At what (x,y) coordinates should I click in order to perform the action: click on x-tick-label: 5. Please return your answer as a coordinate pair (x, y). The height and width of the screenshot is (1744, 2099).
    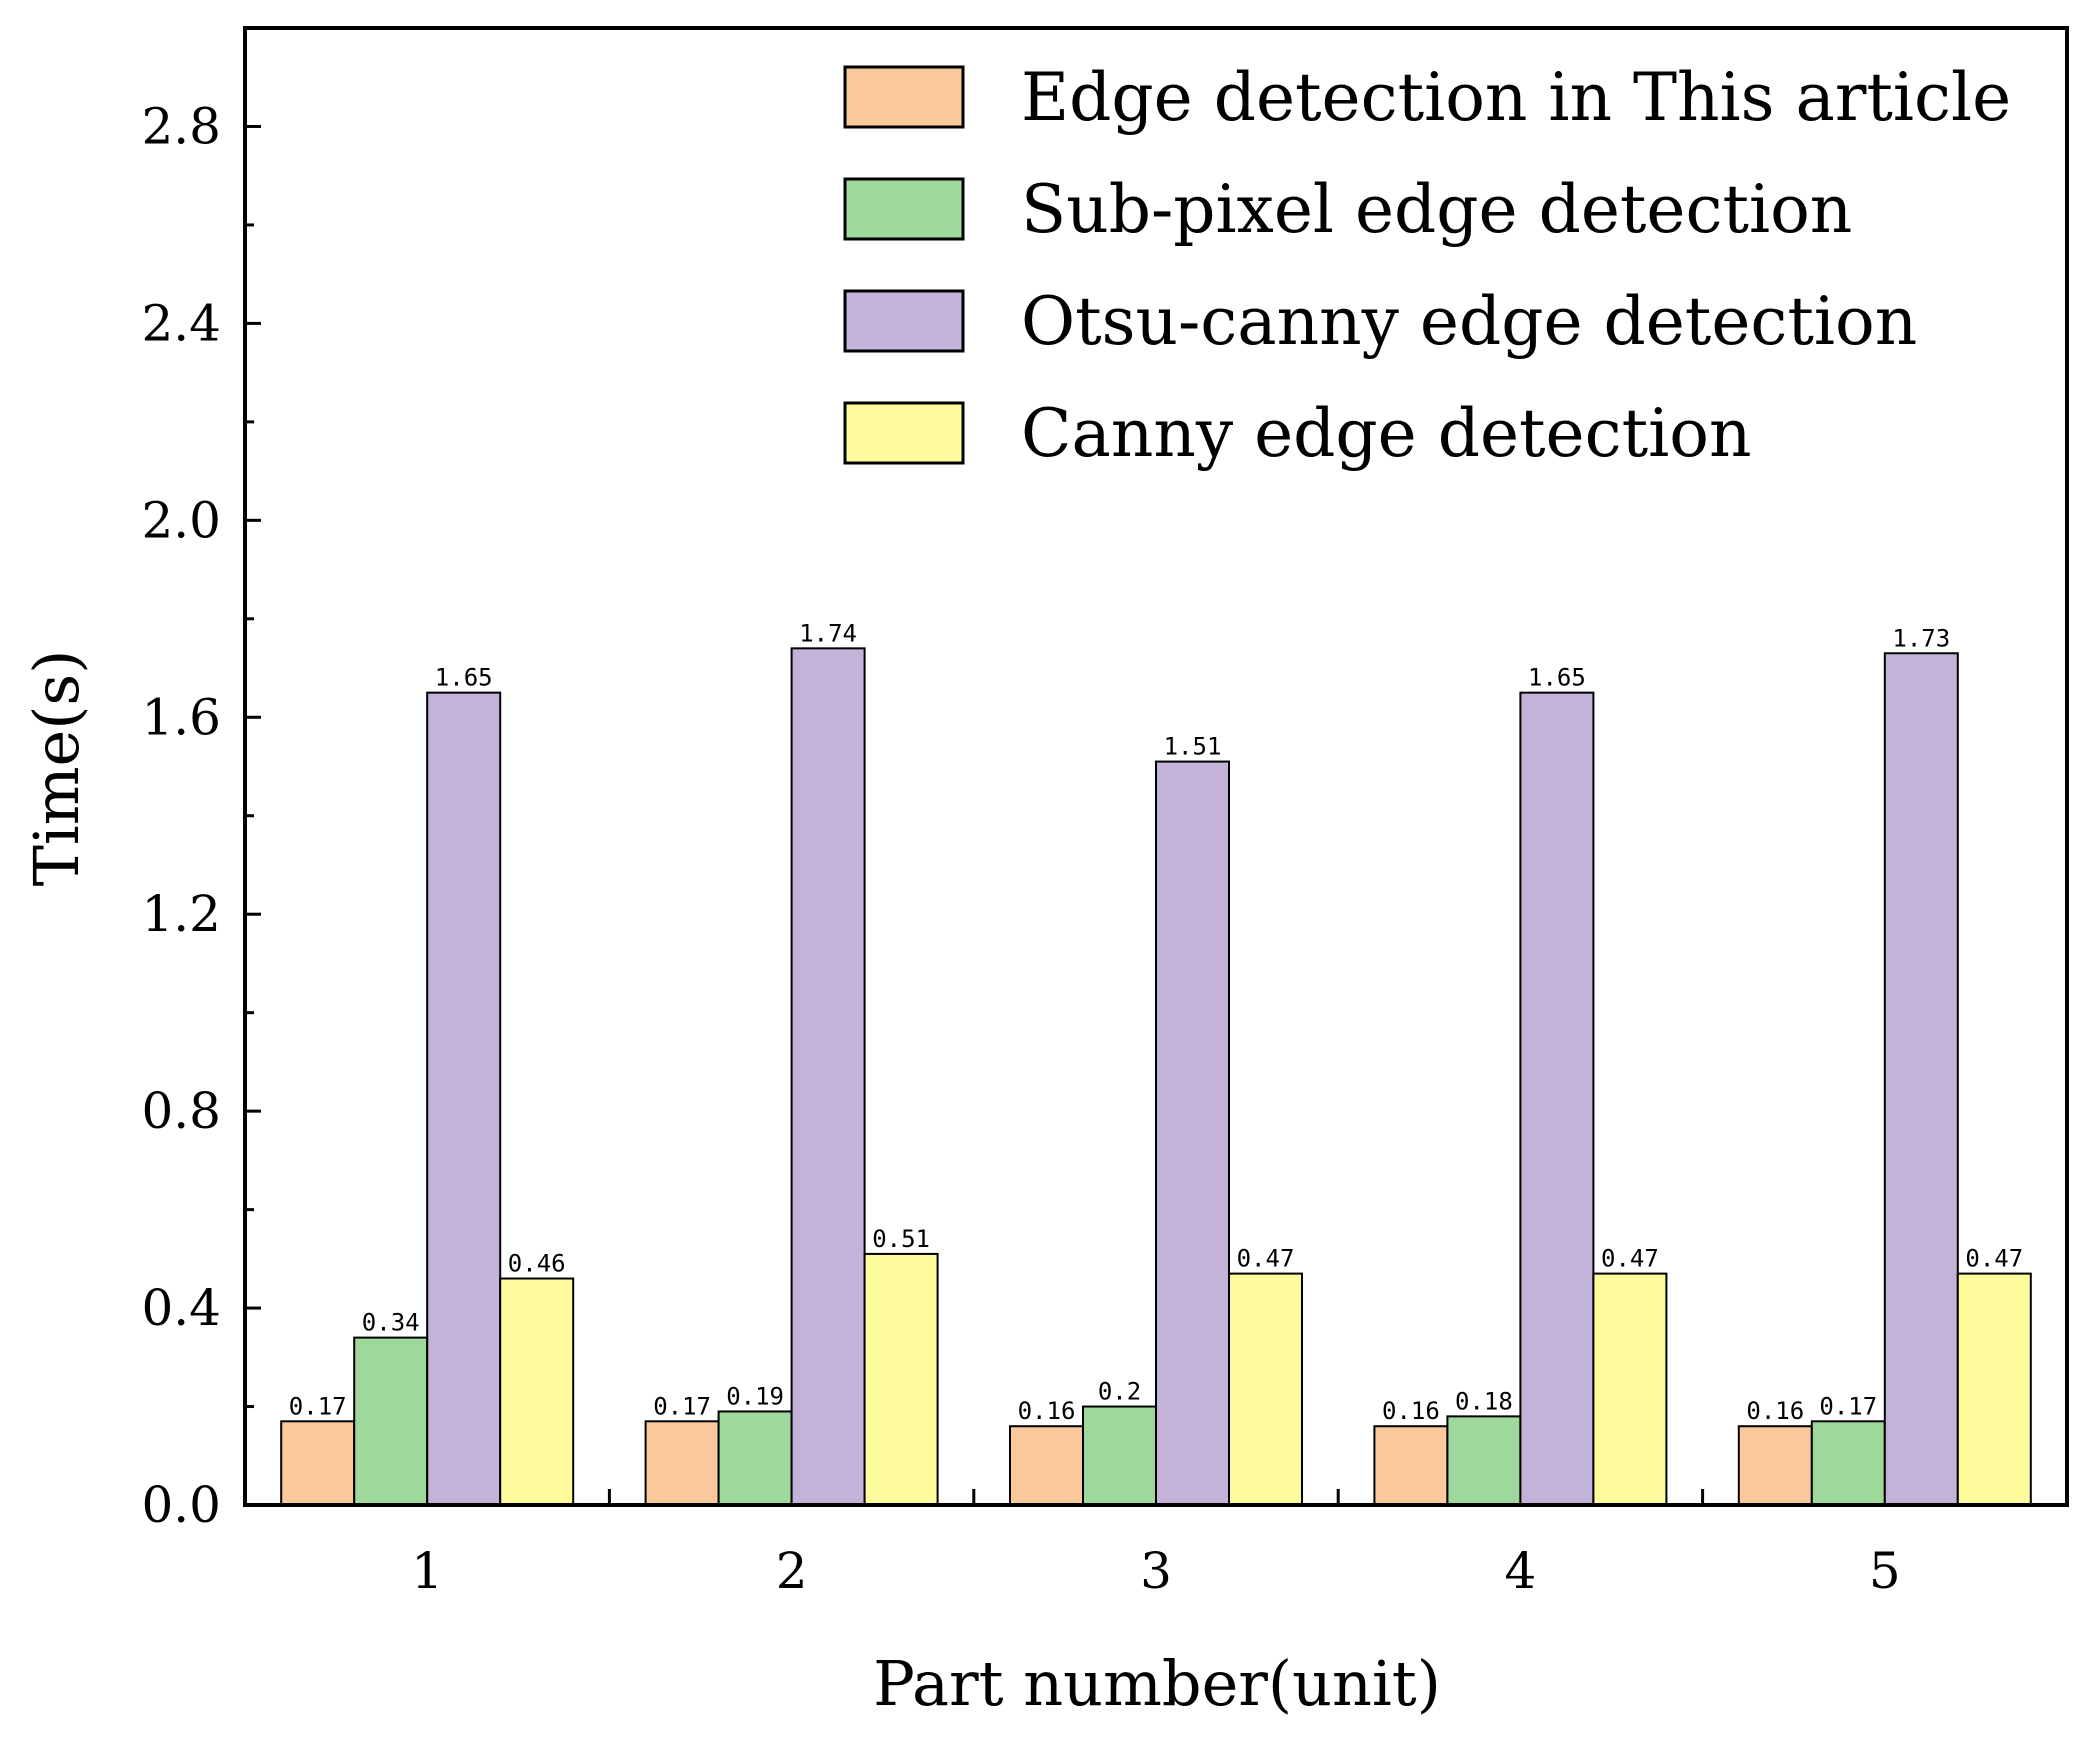
    Looking at the image, I should click on (1885, 1571).